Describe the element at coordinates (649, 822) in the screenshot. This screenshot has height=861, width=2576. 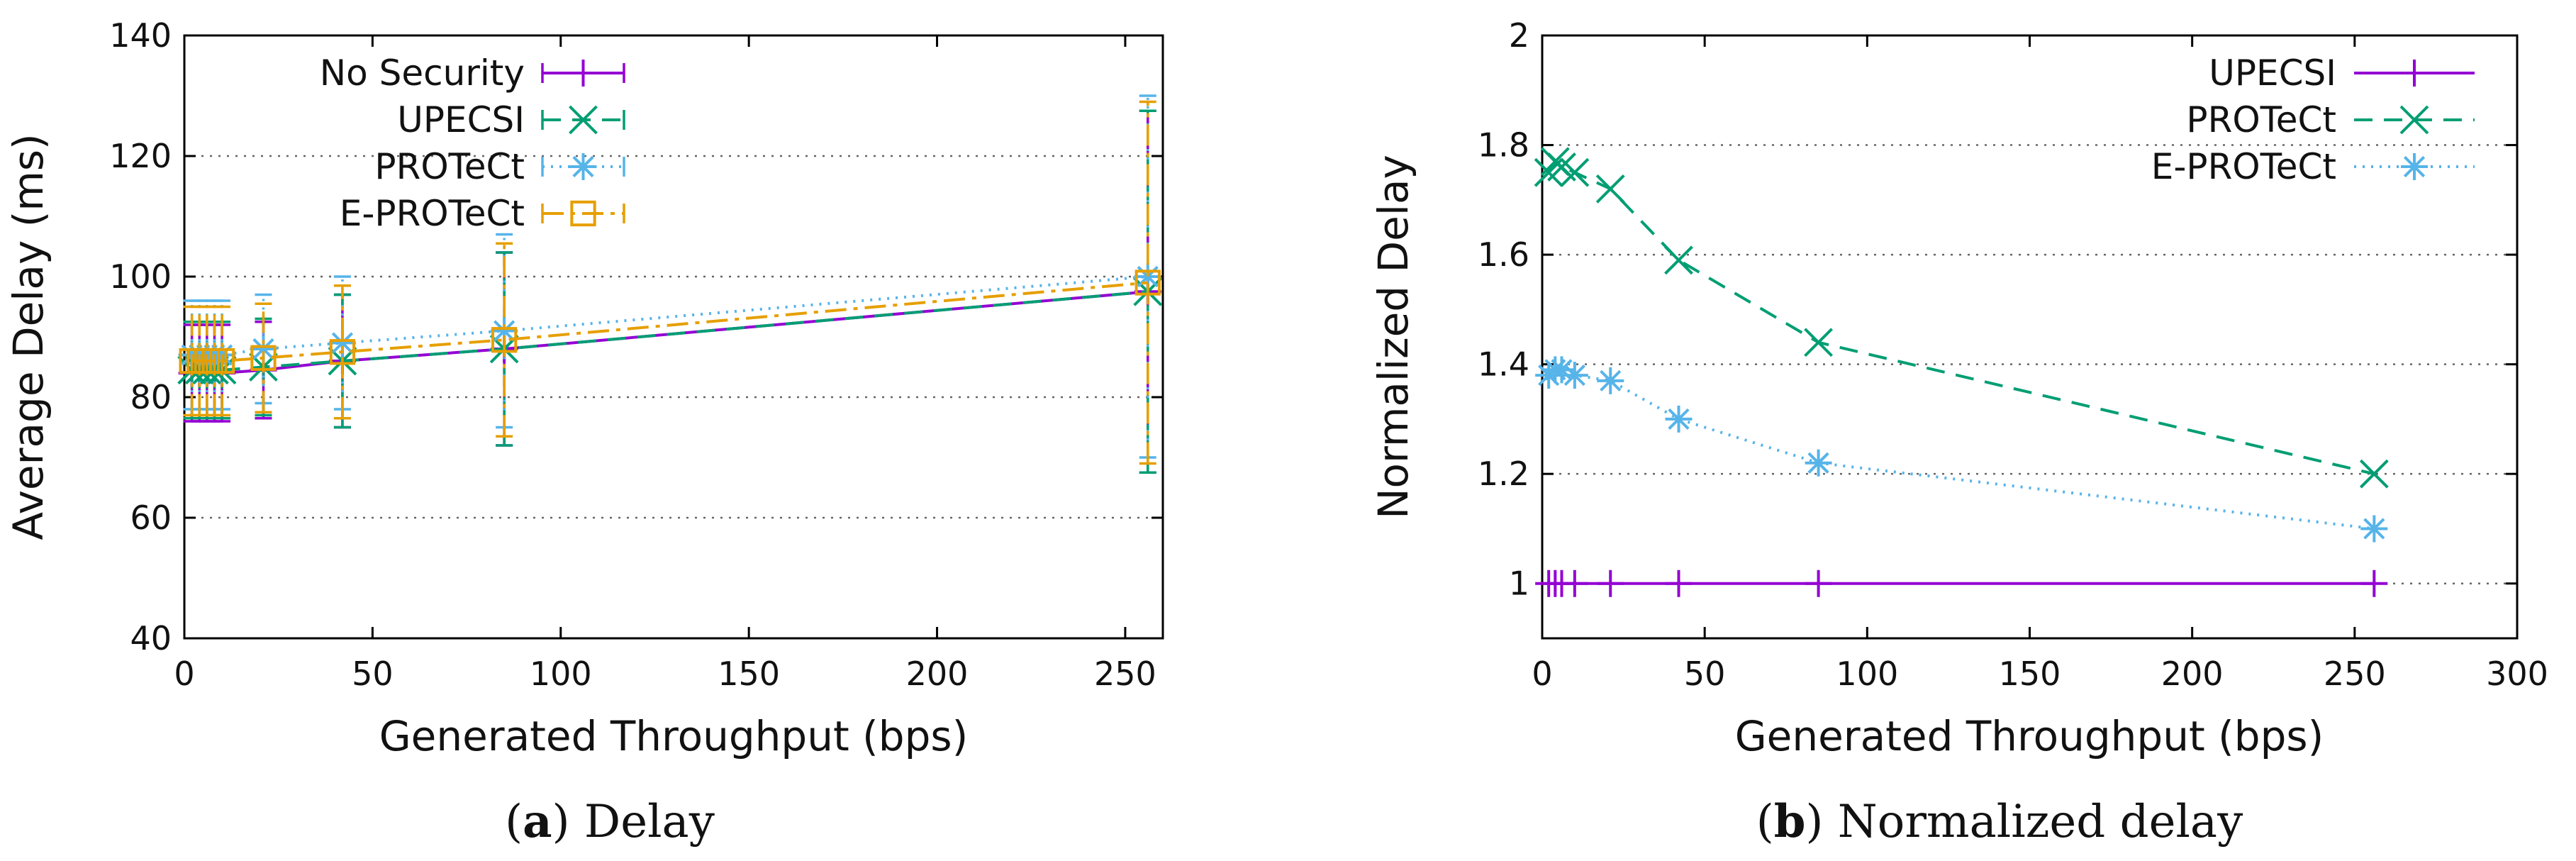
I see `caption-text-a: Delay` at that location.